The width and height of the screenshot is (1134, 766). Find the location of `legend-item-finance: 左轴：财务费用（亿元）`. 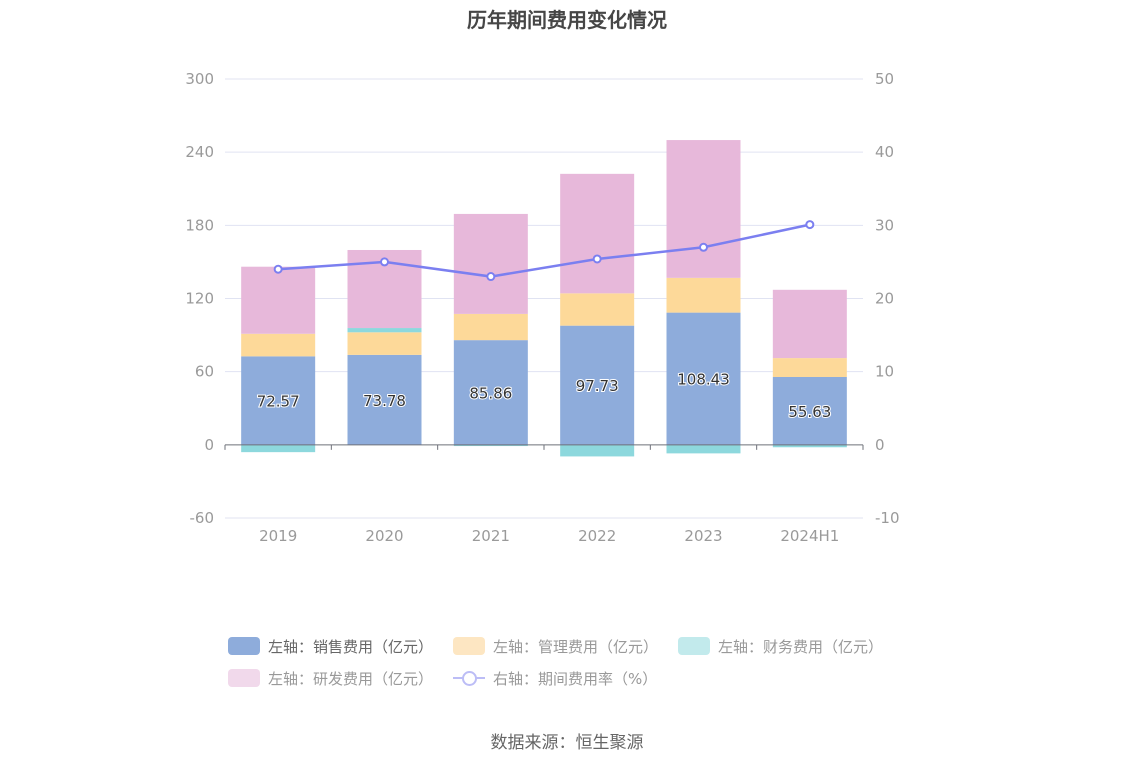

legend-item-finance: 左轴：财务费用（亿元） is located at coordinates (780, 646).